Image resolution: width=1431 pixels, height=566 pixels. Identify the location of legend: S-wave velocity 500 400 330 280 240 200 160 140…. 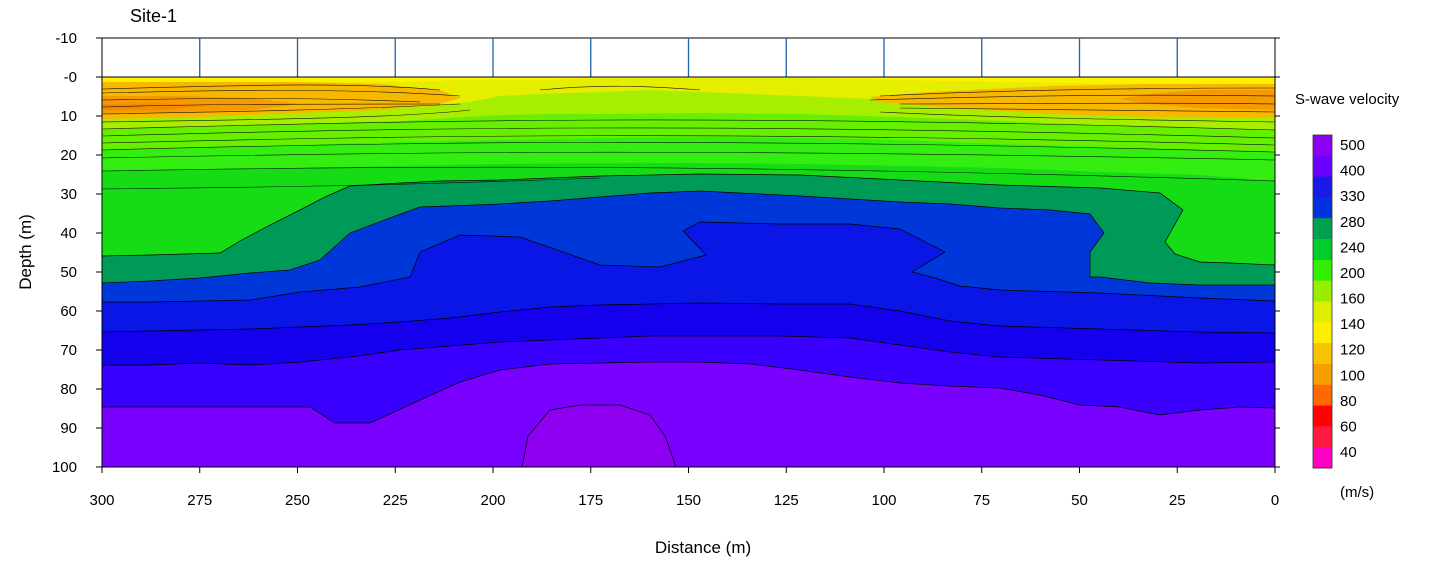
(1347, 296).